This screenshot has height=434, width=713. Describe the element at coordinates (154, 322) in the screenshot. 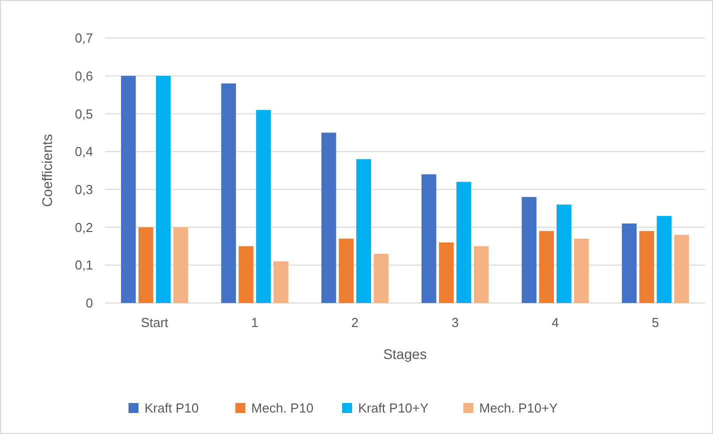

I see `x-tick-label: Start` at that location.